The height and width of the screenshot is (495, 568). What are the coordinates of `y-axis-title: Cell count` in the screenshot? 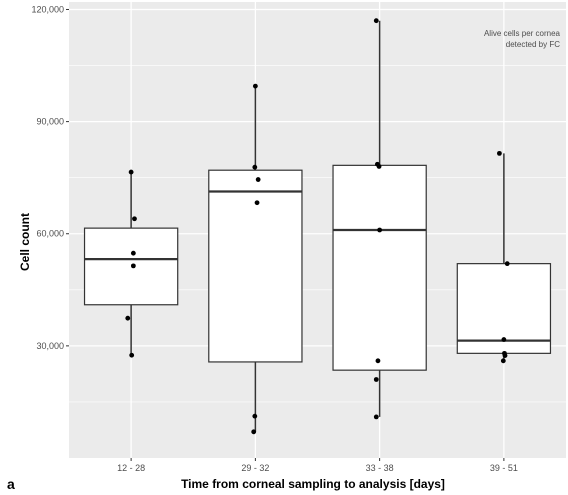 It's located at (25, 242).